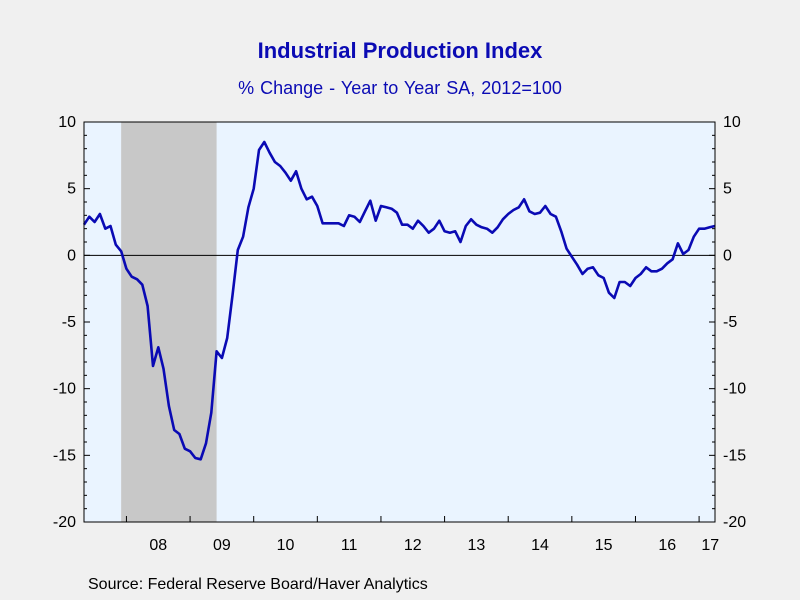 The image size is (800, 600). Describe the element at coordinates (604, 545) in the screenshot. I see `x-tick-label: 15` at that location.